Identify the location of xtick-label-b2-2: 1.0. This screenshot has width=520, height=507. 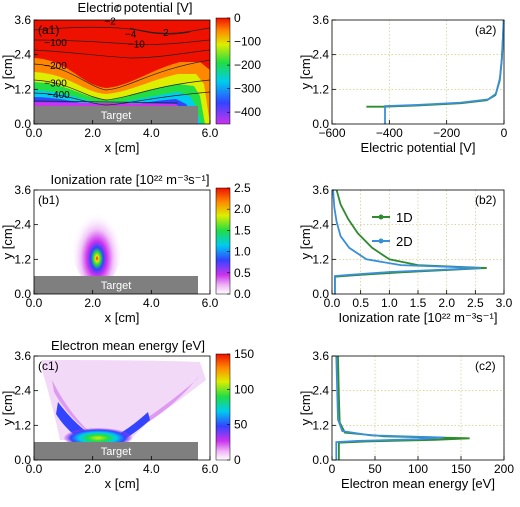
(389, 303).